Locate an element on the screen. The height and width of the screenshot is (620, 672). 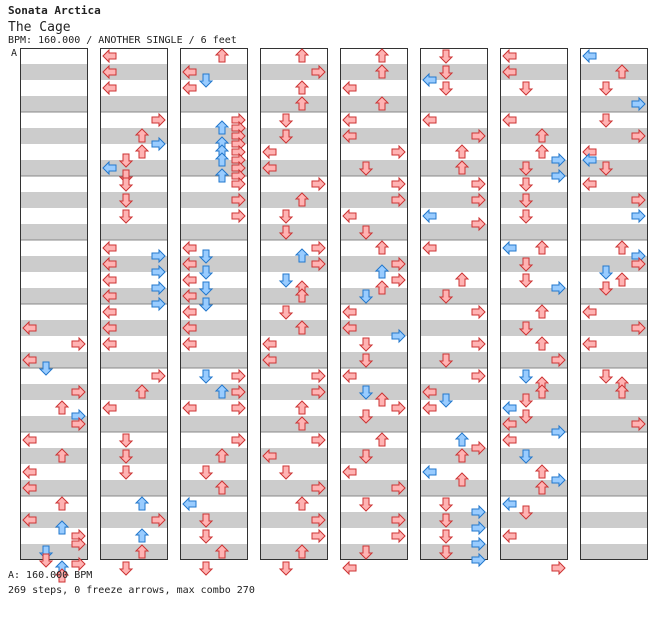
artist-name: Sonata Arctica is located at coordinates (54, 10).